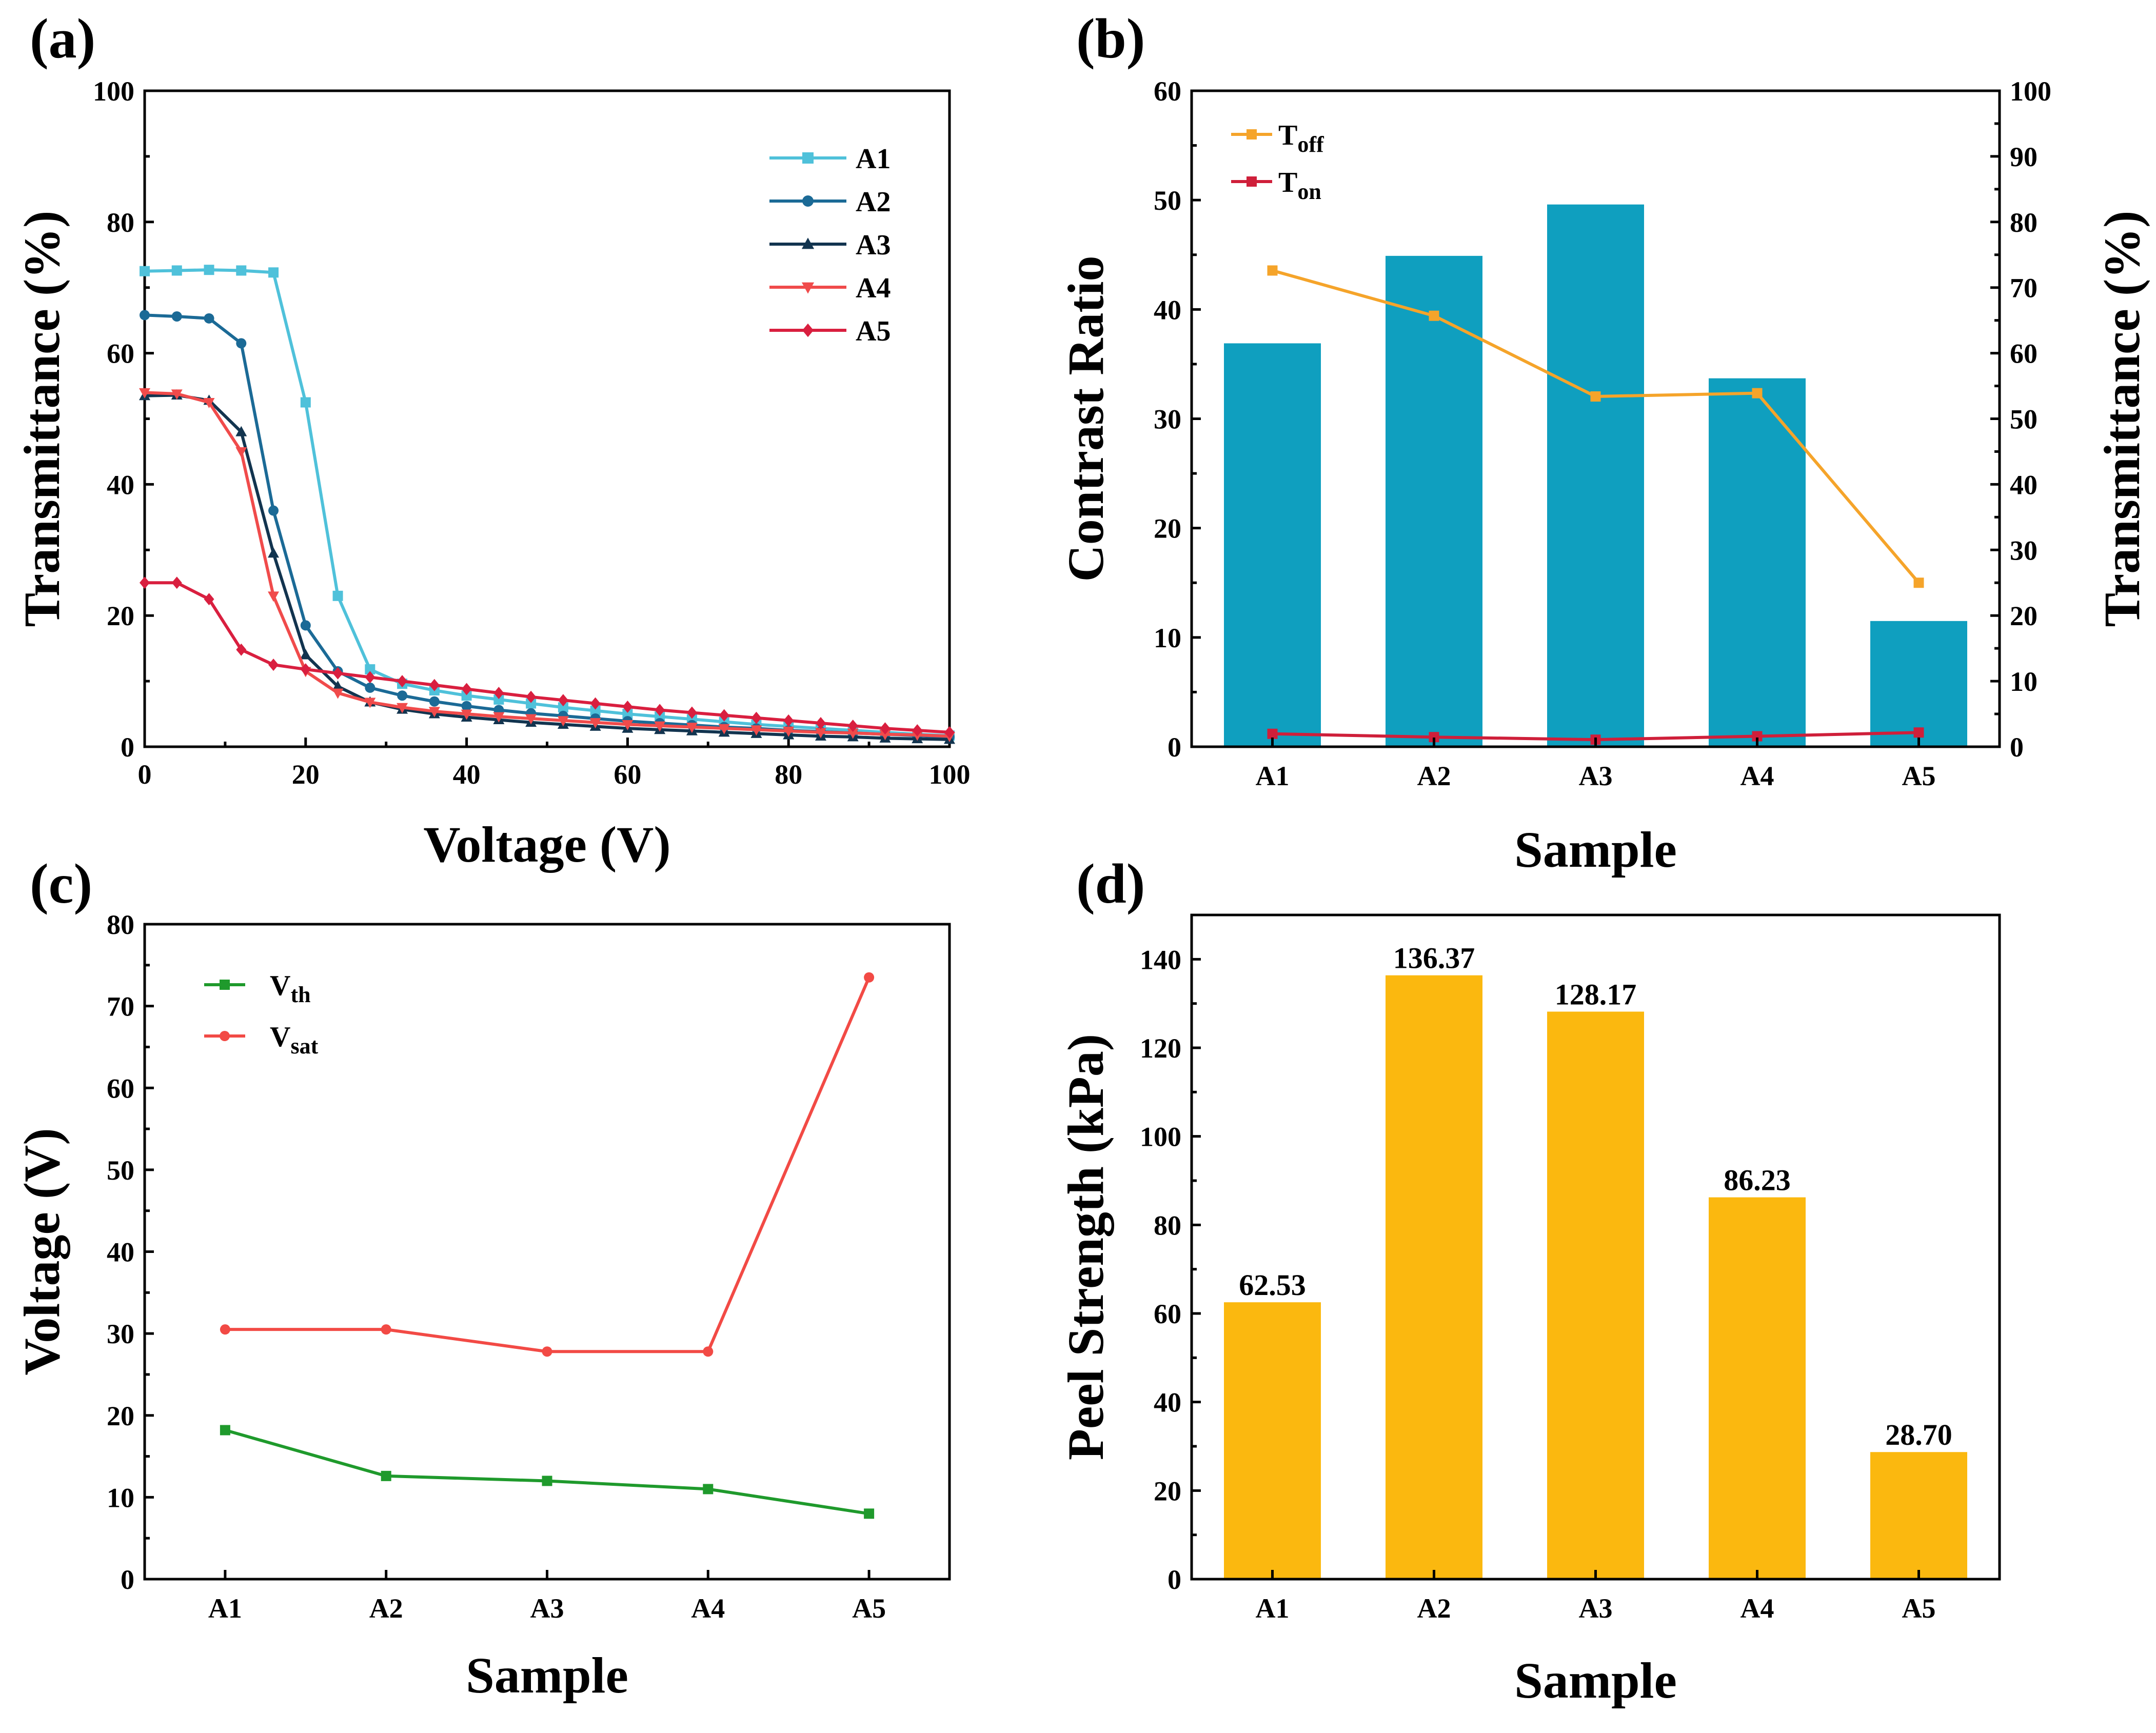 The width and height of the screenshot is (2156, 1733). I want to click on series-line-A4, so click(547, 564).